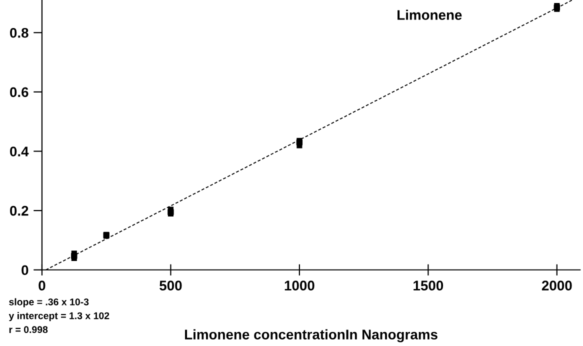 The height and width of the screenshot is (346, 583). Describe the element at coordinates (557, 285) in the screenshot. I see `x-tick-label: 2000` at that location.